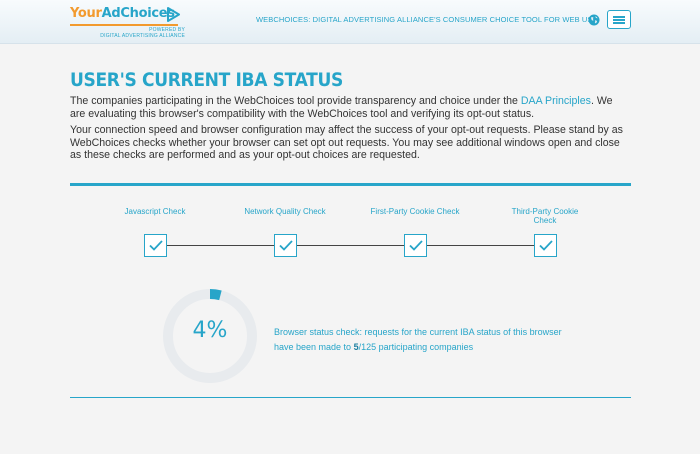  I want to click on check-label: Network Quality Check, so click(285, 211).